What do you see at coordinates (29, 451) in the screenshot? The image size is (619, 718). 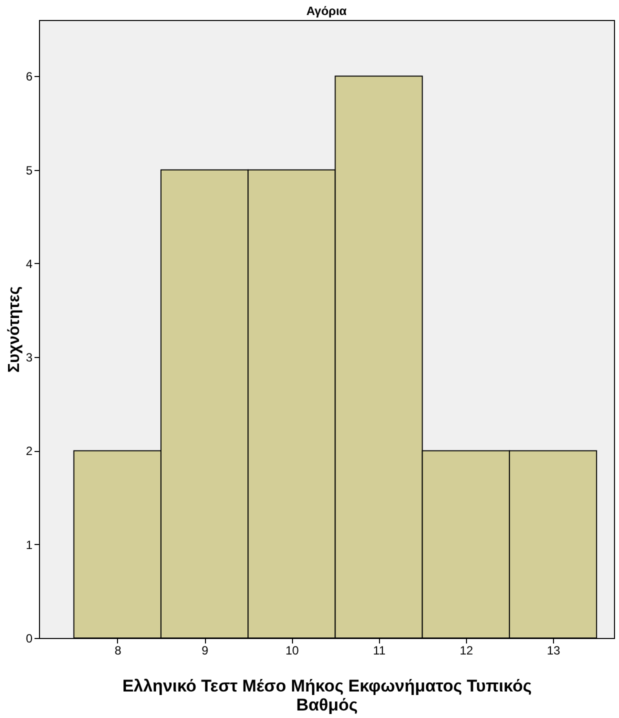 I see `y-tick-label: 2` at bounding box center [29, 451].